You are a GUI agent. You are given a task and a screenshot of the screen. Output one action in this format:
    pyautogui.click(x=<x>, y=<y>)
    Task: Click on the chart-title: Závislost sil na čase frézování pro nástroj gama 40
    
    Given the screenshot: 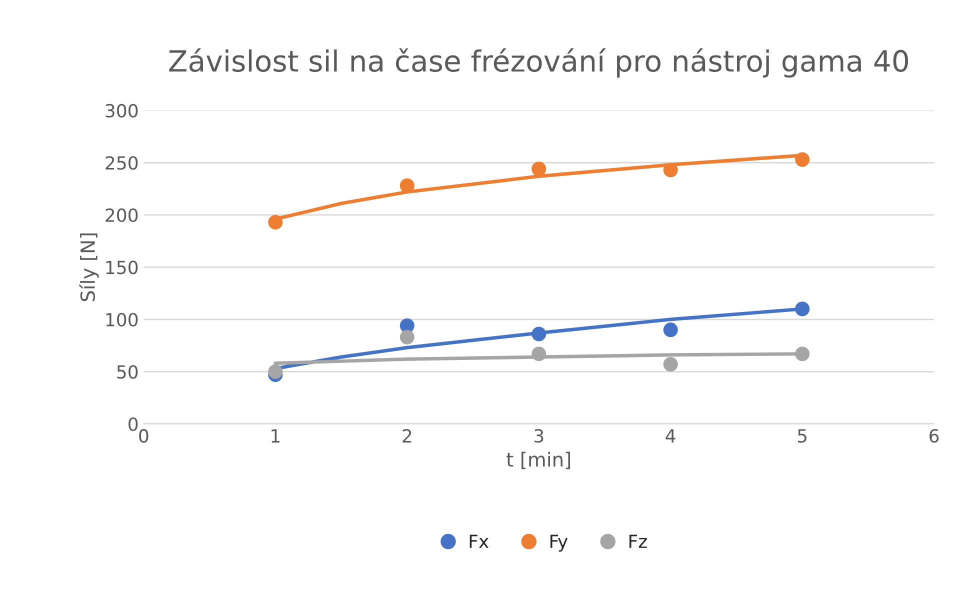 What is the action you would take?
    pyautogui.click(x=538, y=63)
    